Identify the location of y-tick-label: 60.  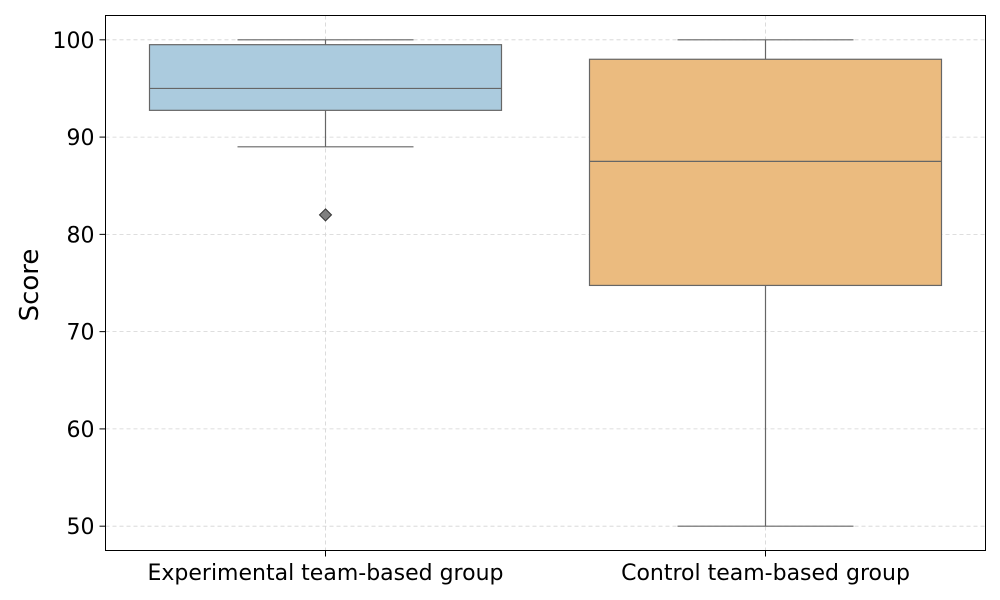
(81, 430).